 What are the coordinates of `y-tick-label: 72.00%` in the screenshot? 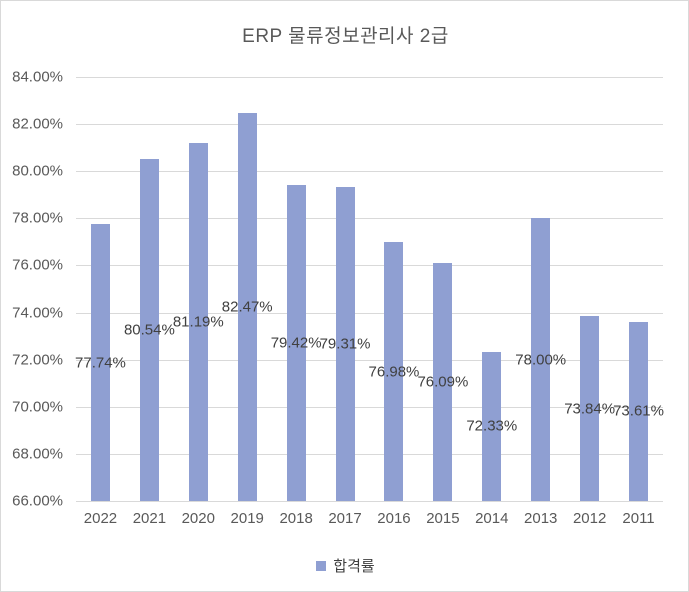 It's located at (37, 360).